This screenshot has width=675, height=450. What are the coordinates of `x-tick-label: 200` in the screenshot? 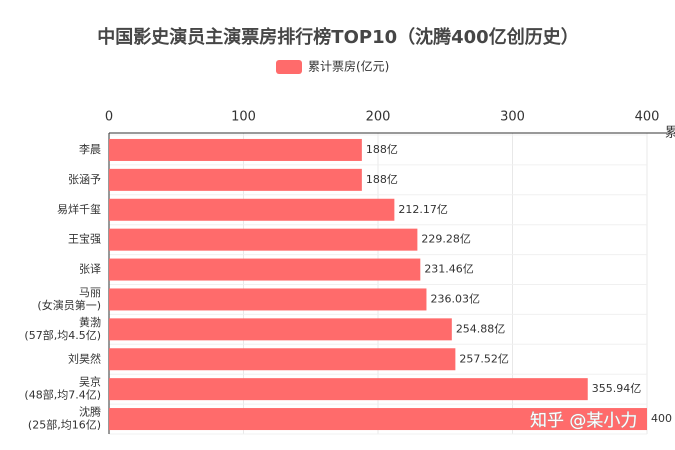 It's located at (378, 117).